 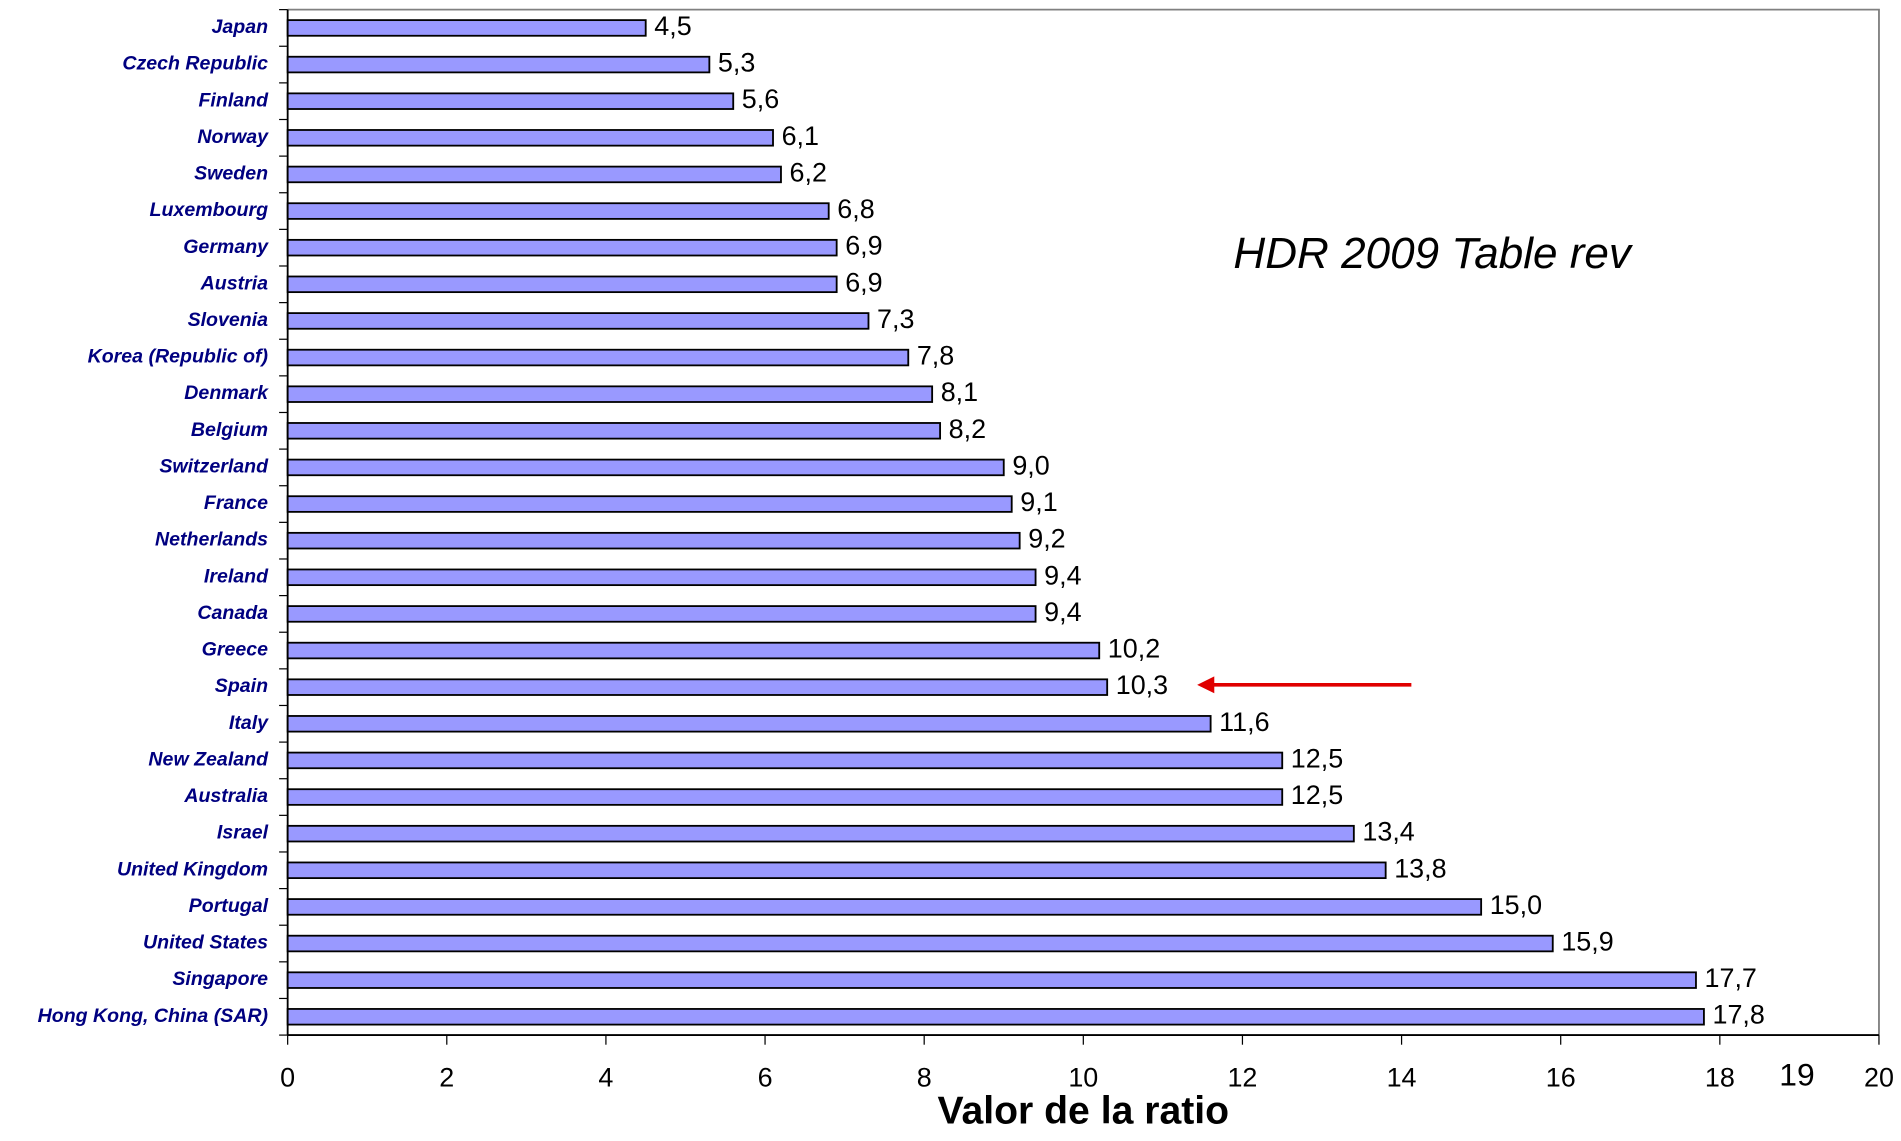 What do you see at coordinates (233, 137) in the screenshot?
I see `category-label: Norway` at bounding box center [233, 137].